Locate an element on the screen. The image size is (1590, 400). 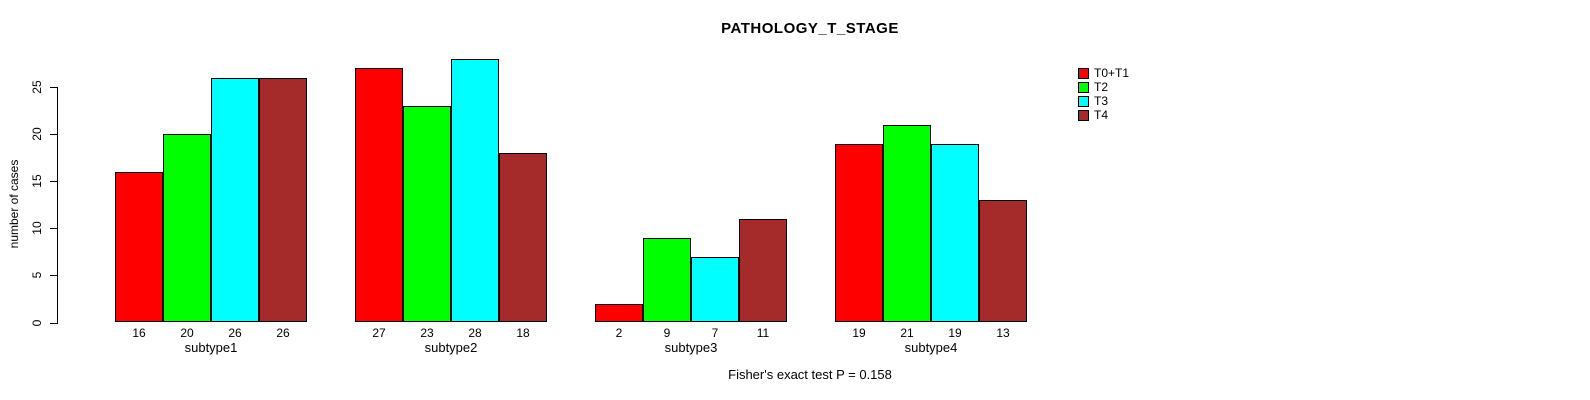
bar-subtype1-T4 is located at coordinates (283, 200).